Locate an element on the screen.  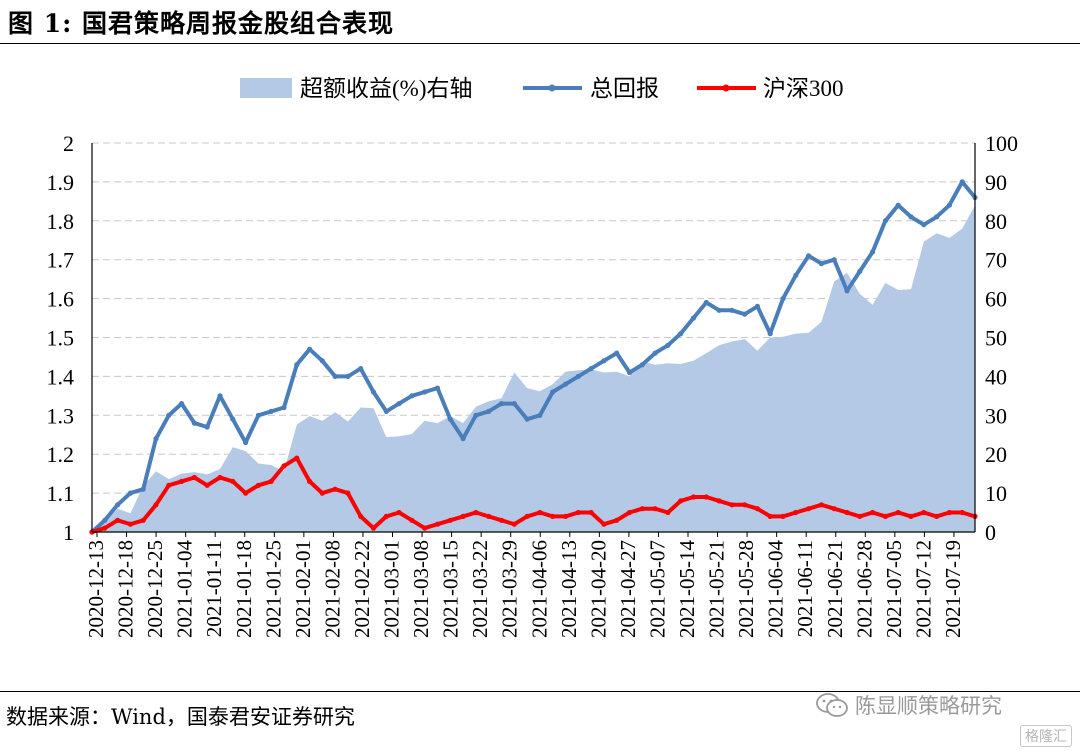
x-tick-label: 2020-12-18 is located at coordinates (126, 589).